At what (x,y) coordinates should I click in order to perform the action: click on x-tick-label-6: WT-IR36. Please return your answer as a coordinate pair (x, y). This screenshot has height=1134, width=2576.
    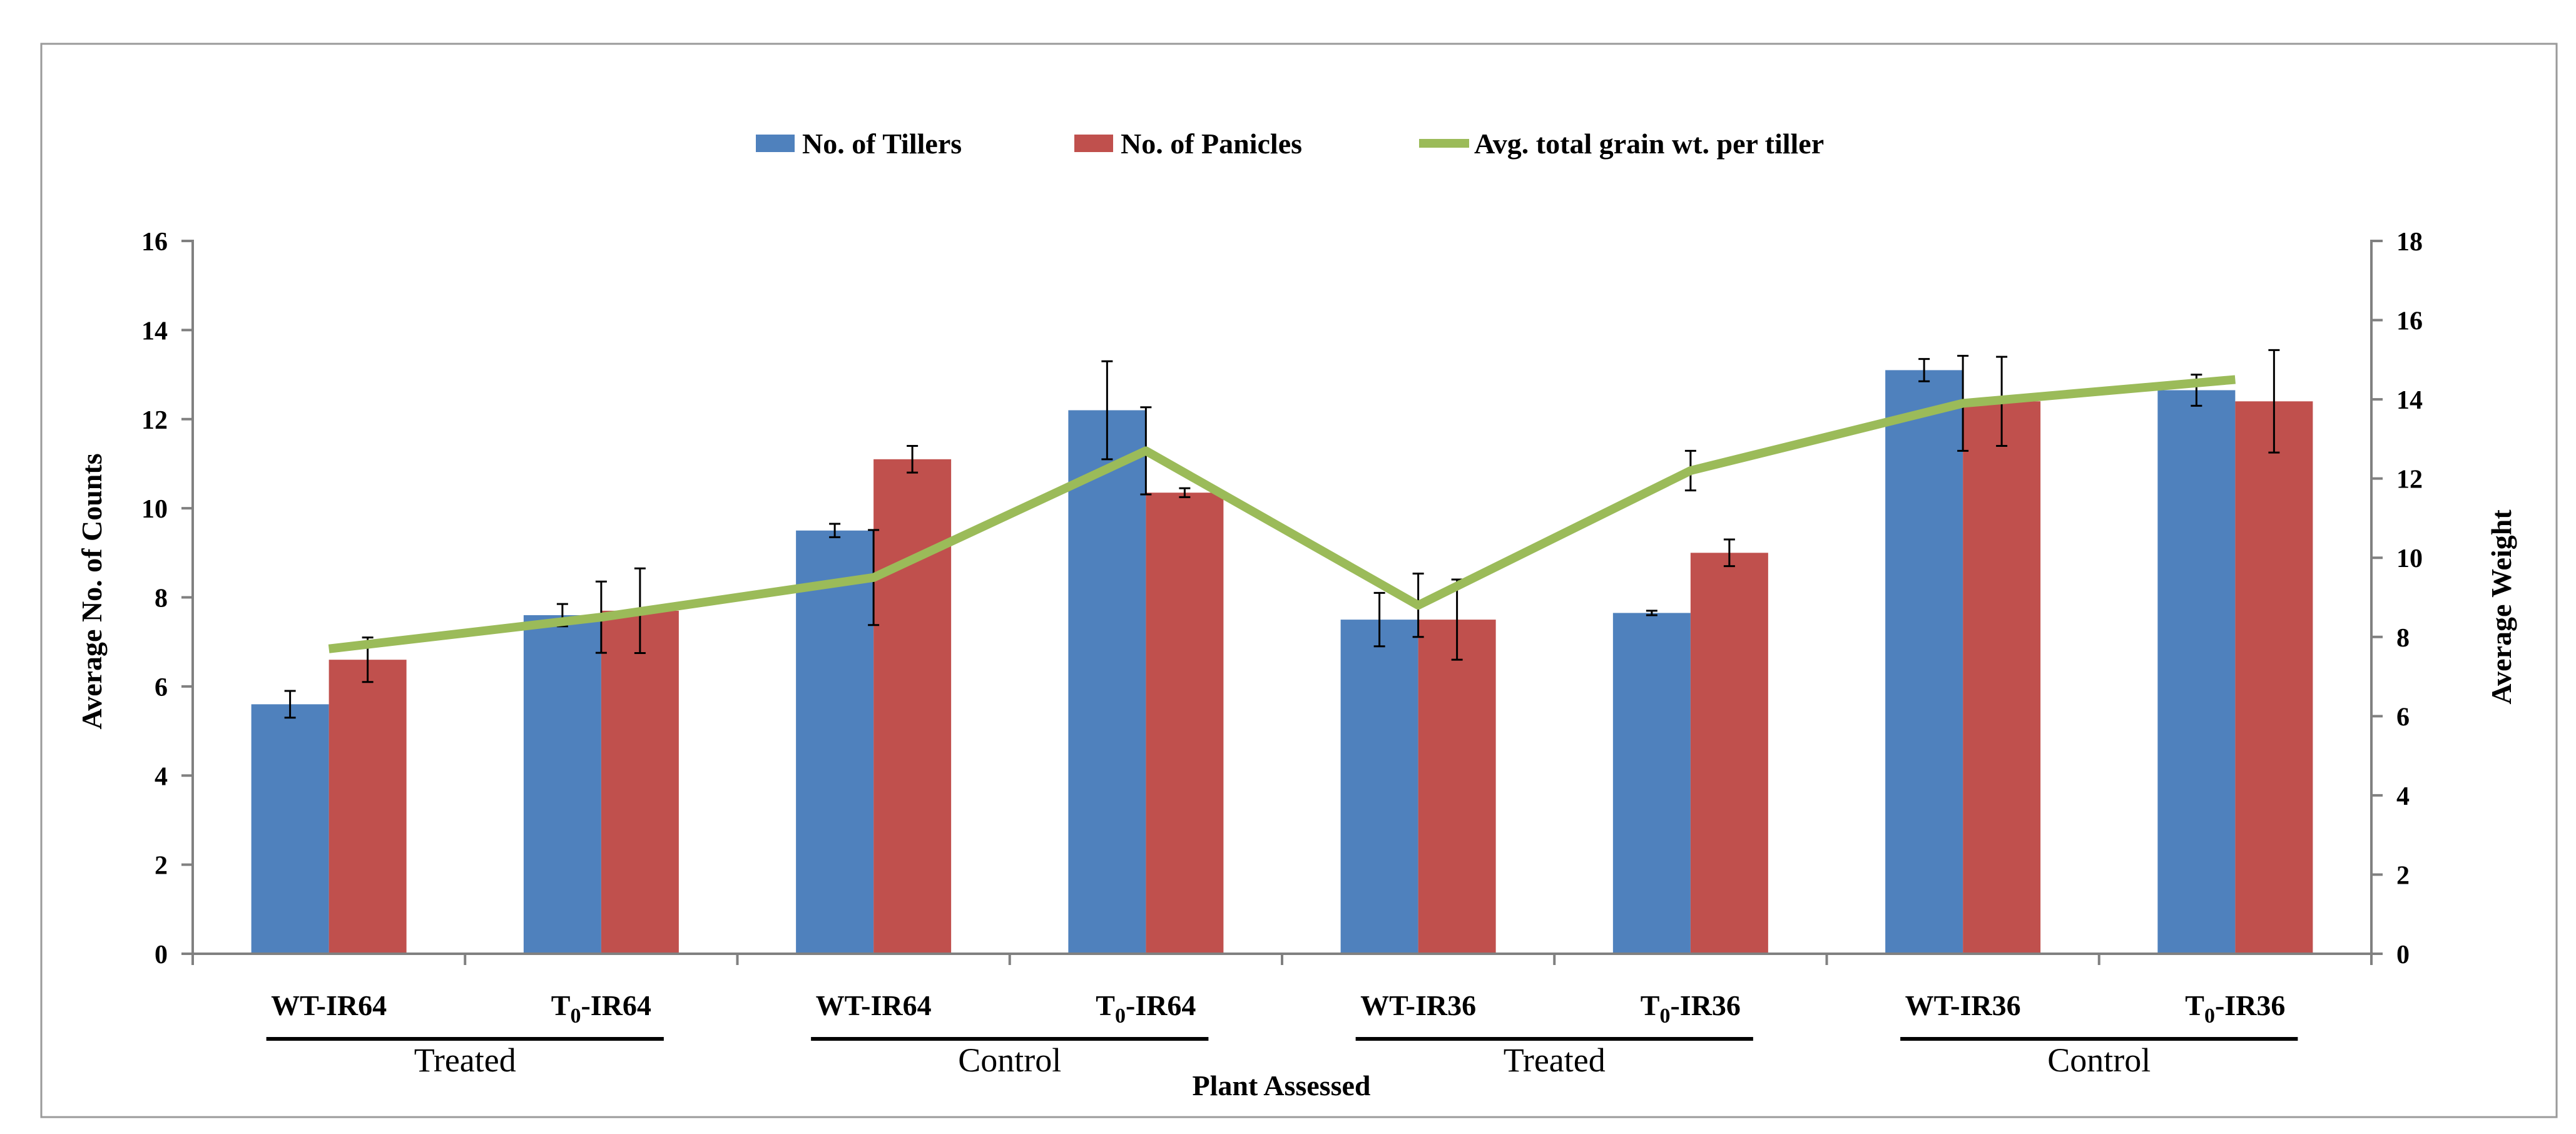
    Looking at the image, I should click on (1963, 1005).